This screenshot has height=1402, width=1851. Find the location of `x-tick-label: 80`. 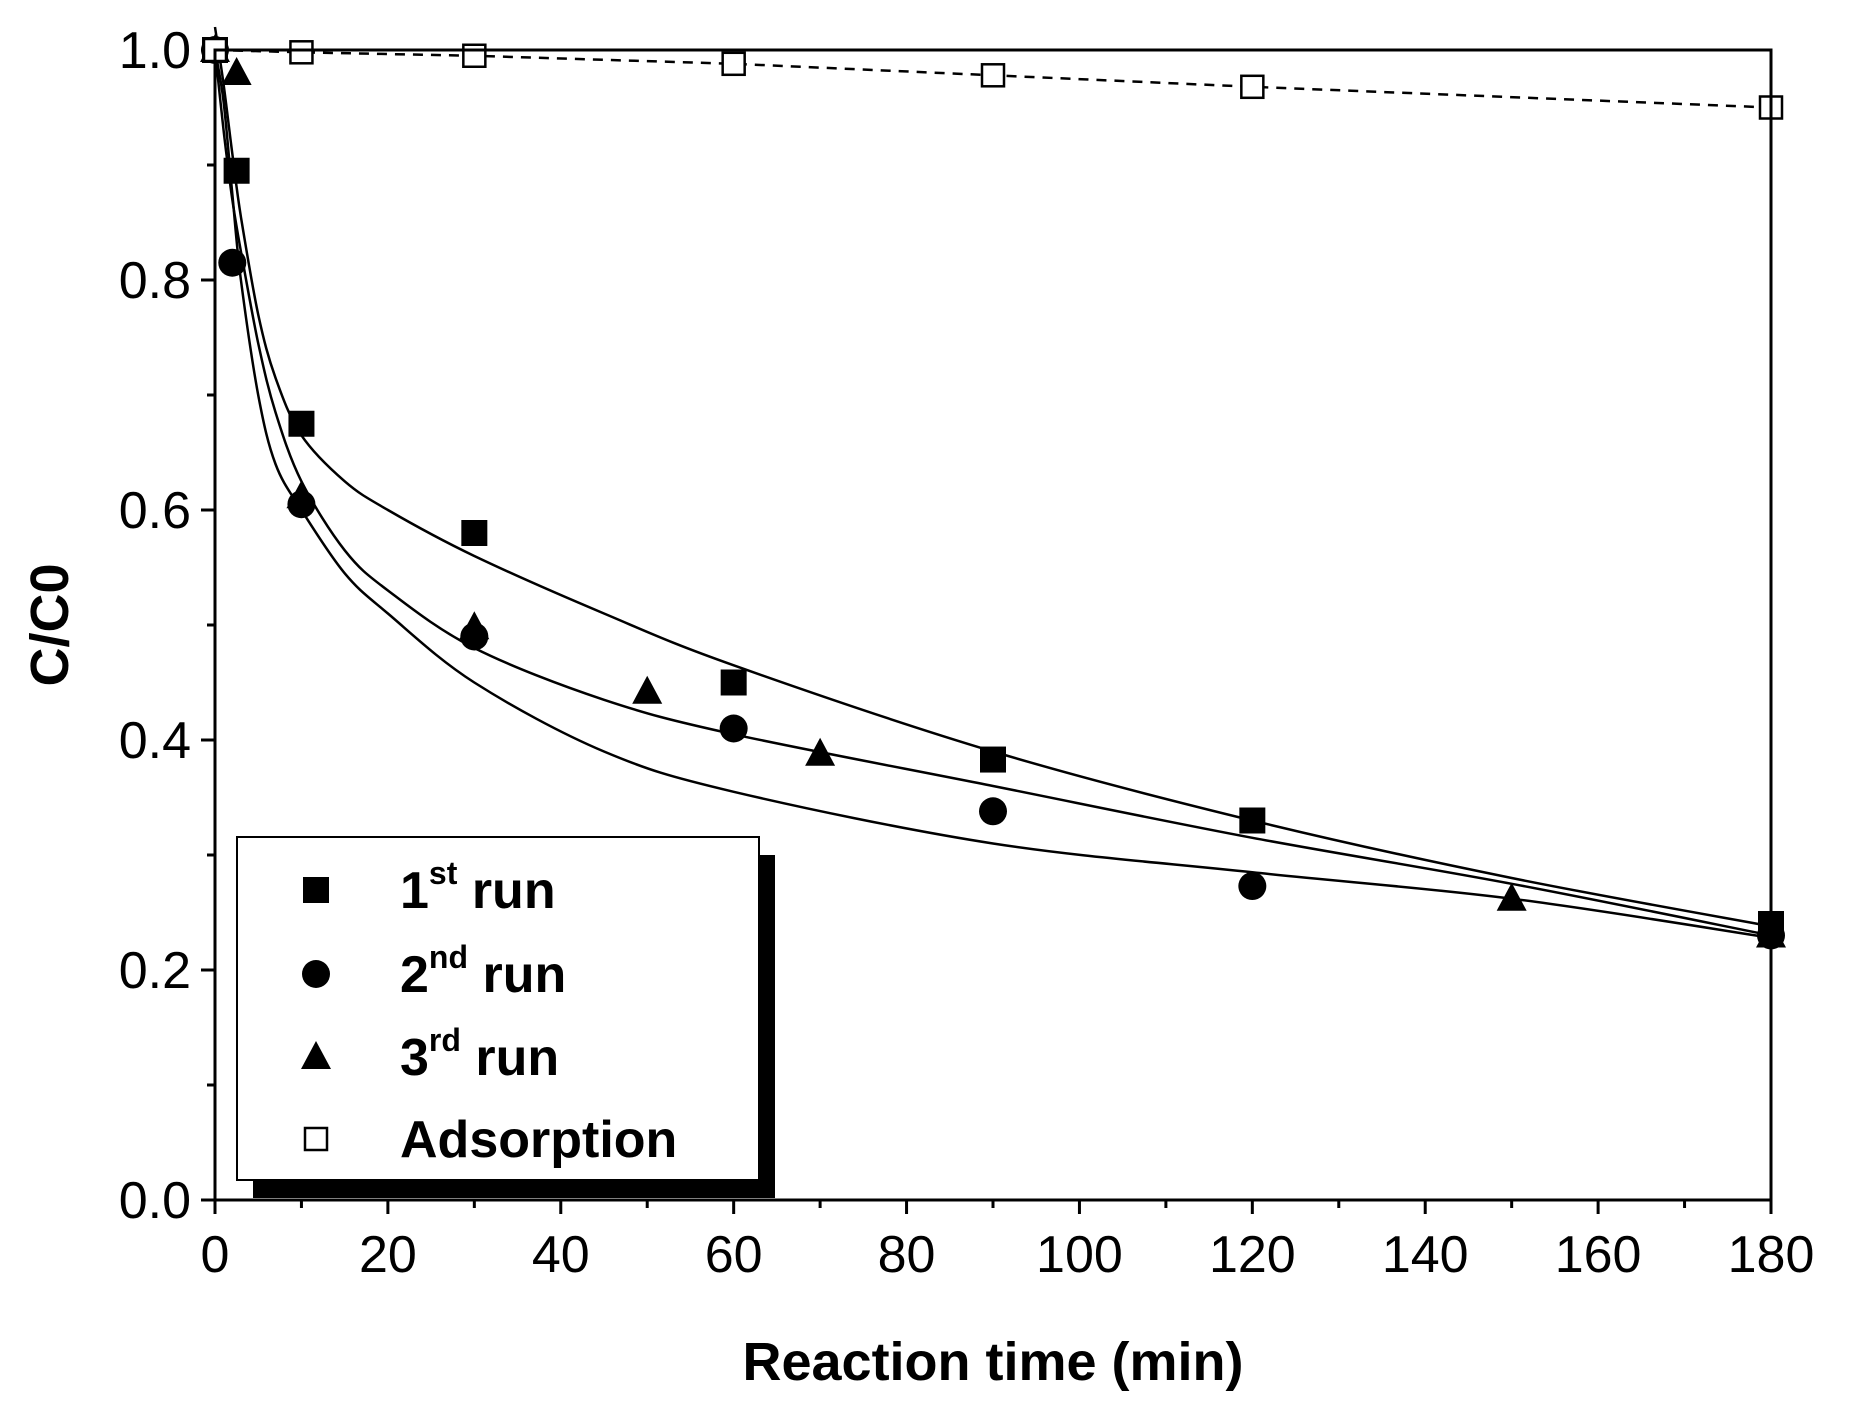

x-tick-label: 80 is located at coordinates (907, 1255).